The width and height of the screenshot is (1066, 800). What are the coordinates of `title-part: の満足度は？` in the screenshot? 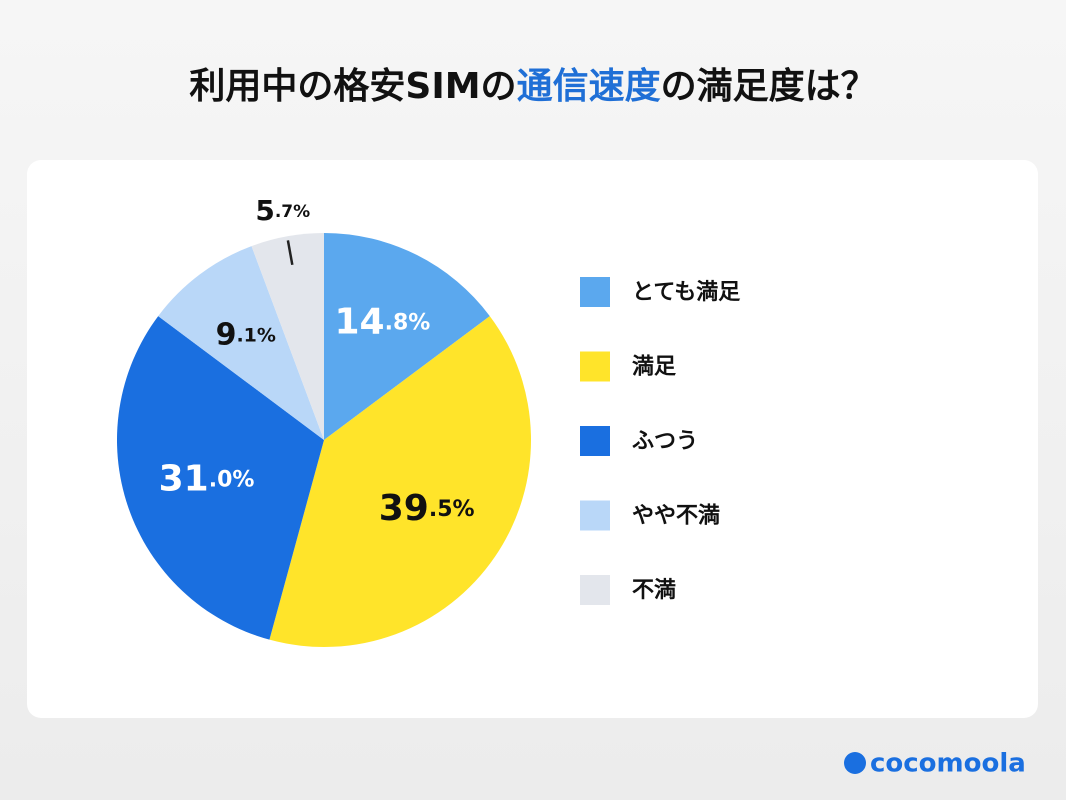 It's located at (769, 86).